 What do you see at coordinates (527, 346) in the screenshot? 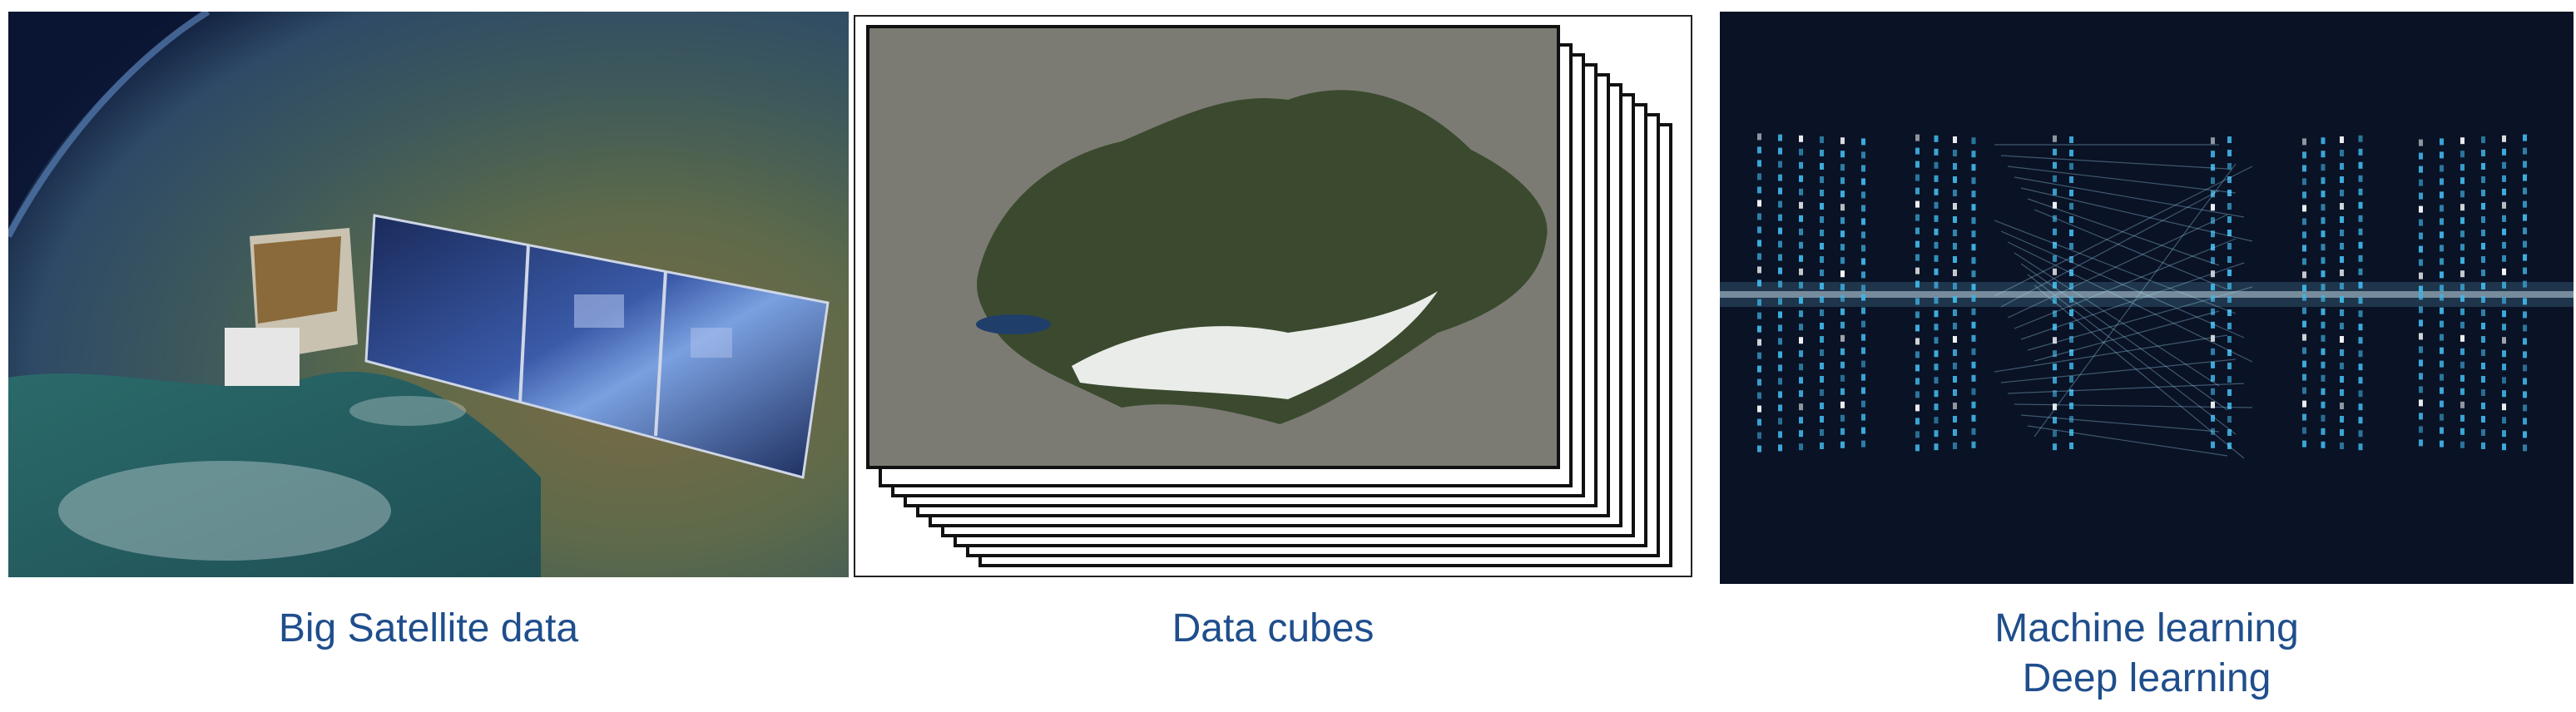
I see `satellite-icon` at bounding box center [527, 346].